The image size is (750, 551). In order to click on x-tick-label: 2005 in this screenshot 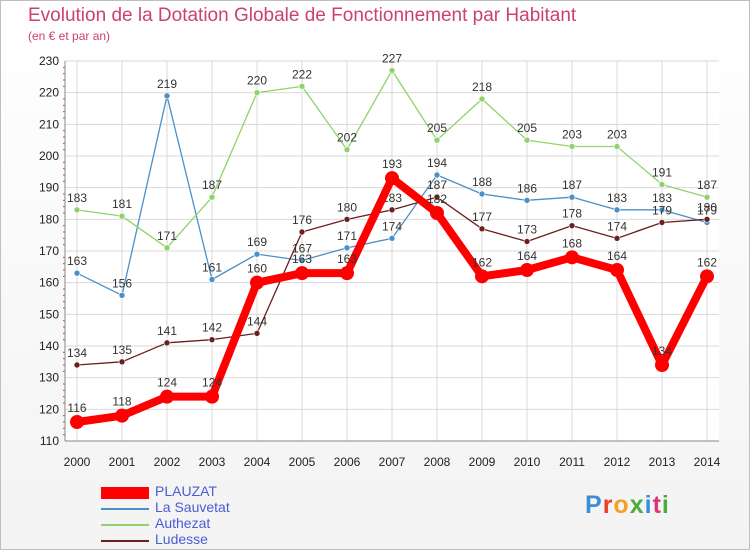, I will do `click(302, 462)`.